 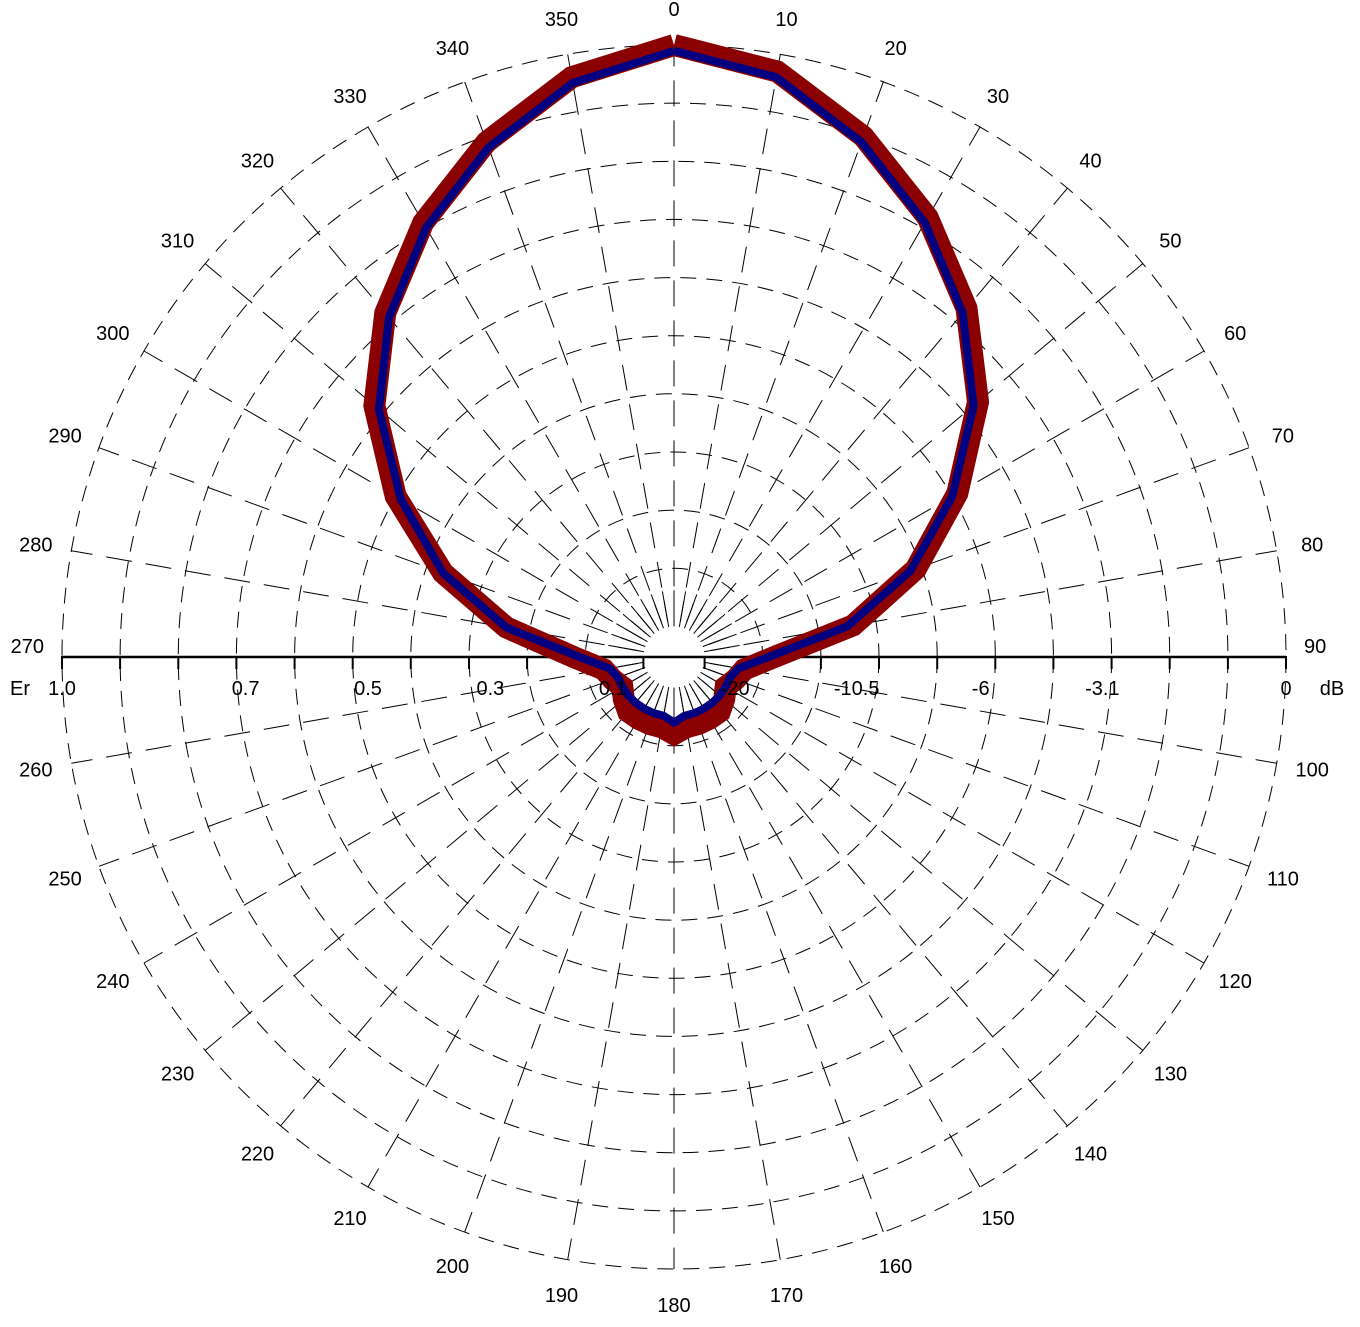 I want to click on angle-label: 220, so click(x=257, y=1154).